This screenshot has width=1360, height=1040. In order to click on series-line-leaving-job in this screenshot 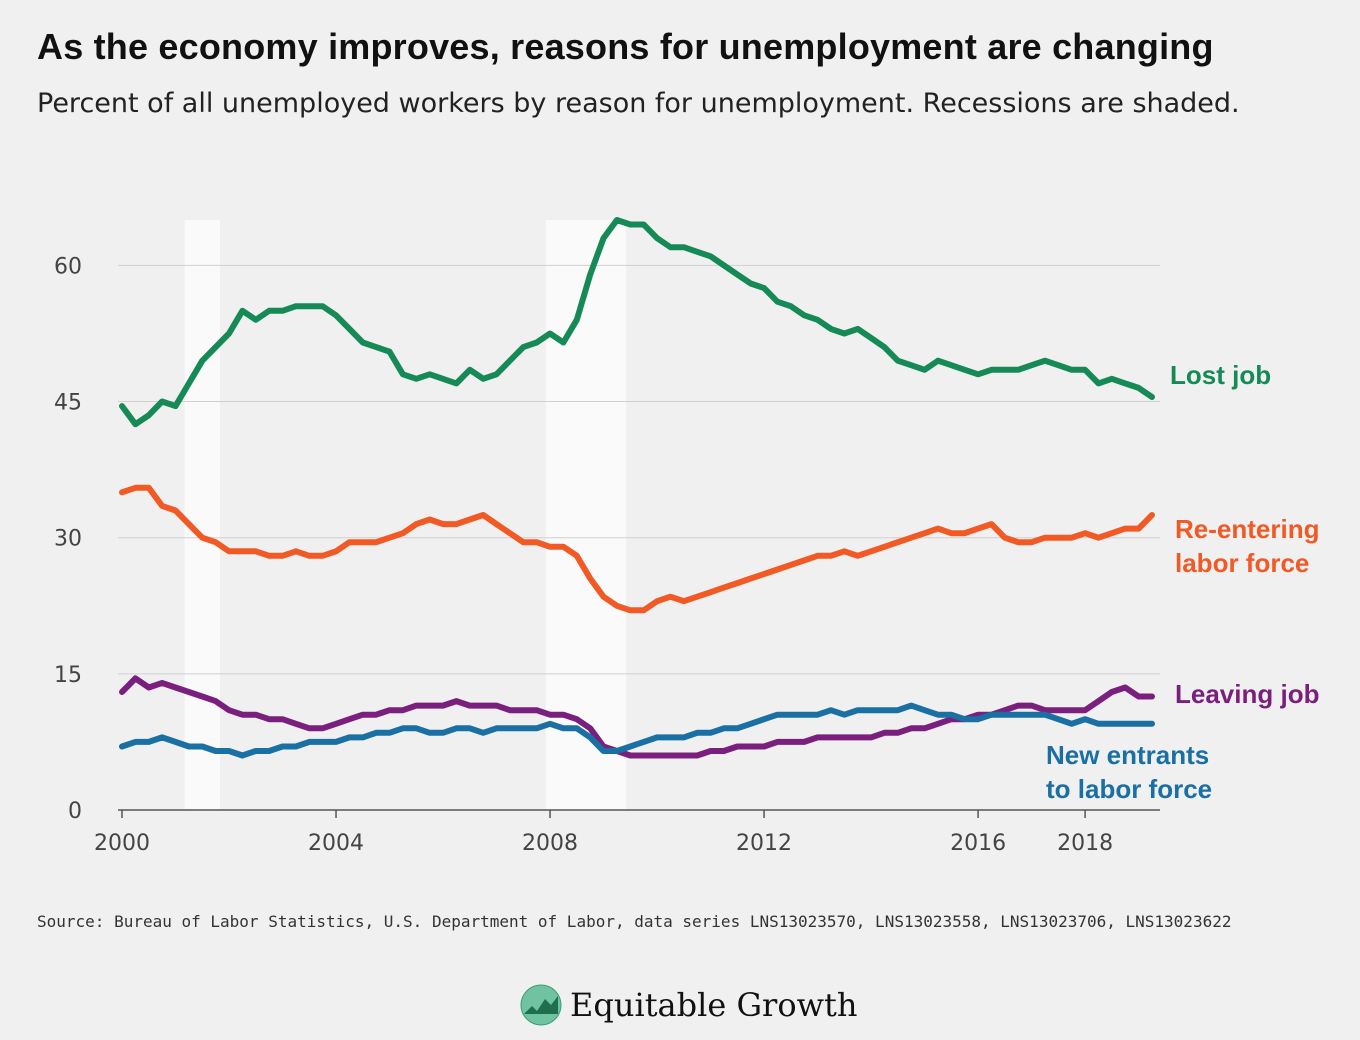, I will do `click(637, 717)`.